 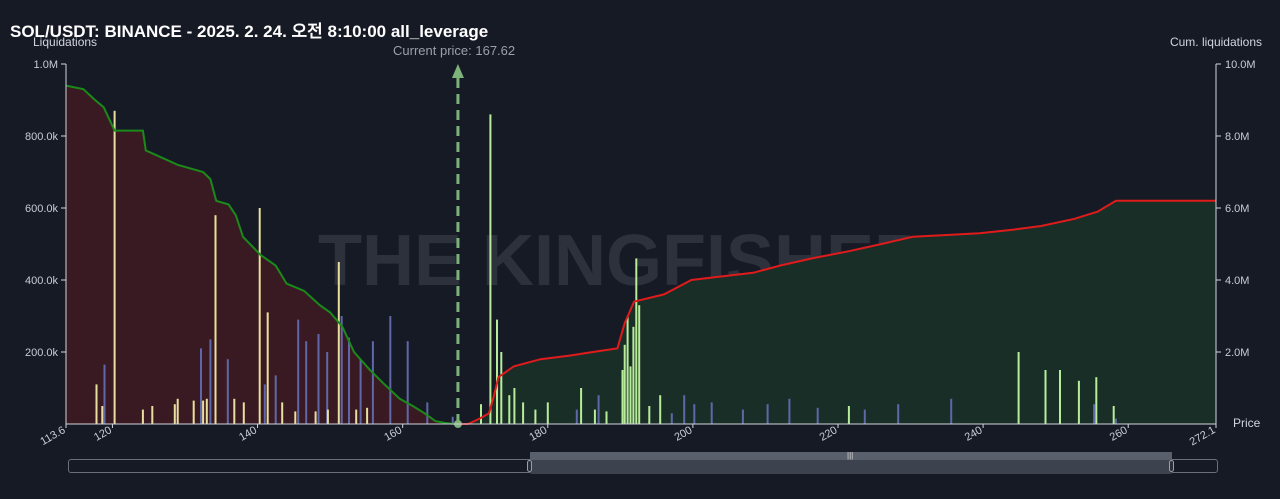 What do you see at coordinates (46, 65) in the screenshot?
I see `left-tick-label: 1.0M` at bounding box center [46, 65].